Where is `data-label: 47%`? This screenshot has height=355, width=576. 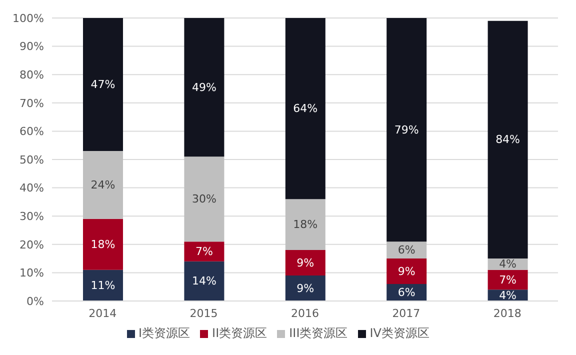 data-label: 47% is located at coordinates (103, 85).